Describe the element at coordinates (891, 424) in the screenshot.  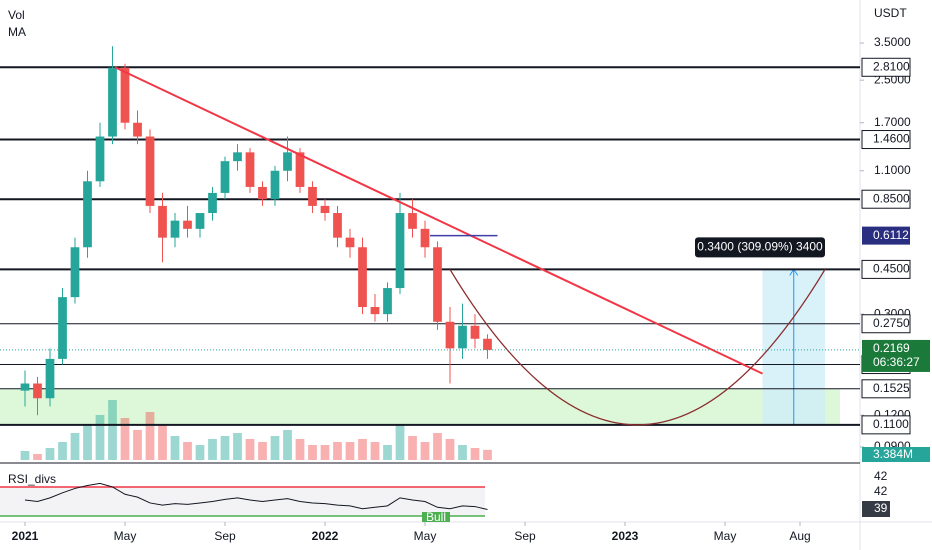
I see `level-label: 0.1100` at that location.